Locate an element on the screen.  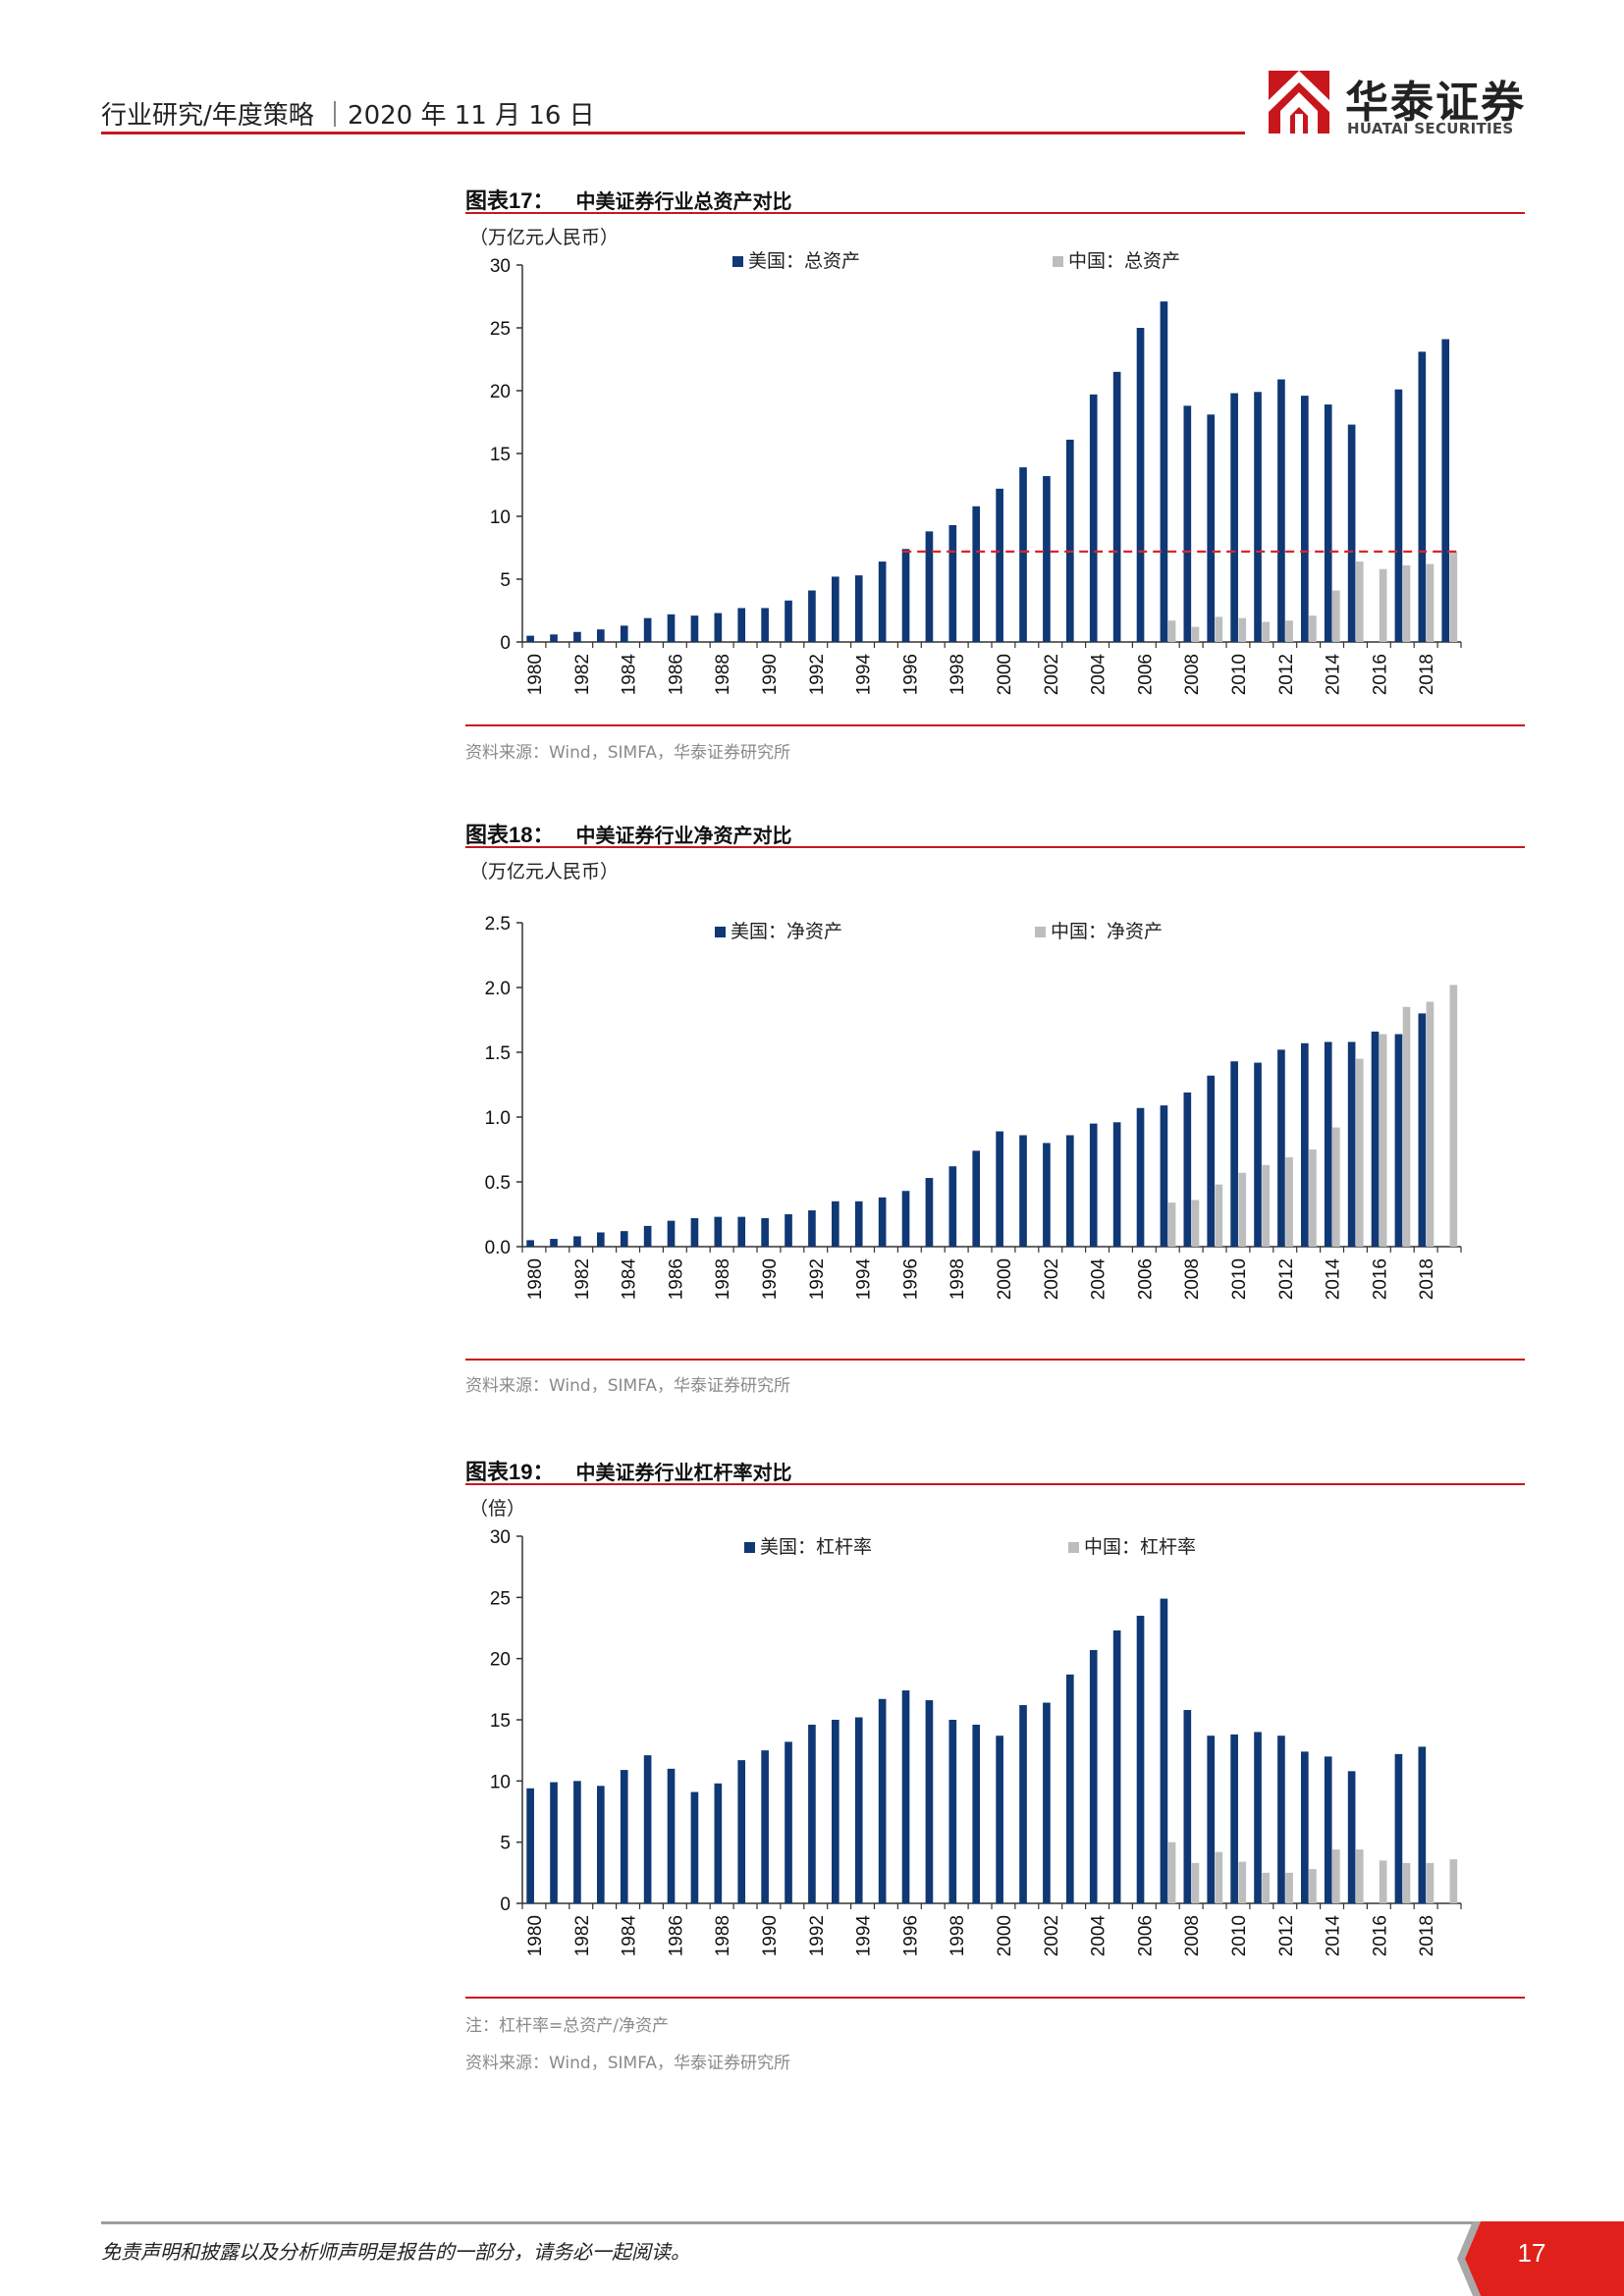
us-bar-1984 is located at coordinates (624, 1837).